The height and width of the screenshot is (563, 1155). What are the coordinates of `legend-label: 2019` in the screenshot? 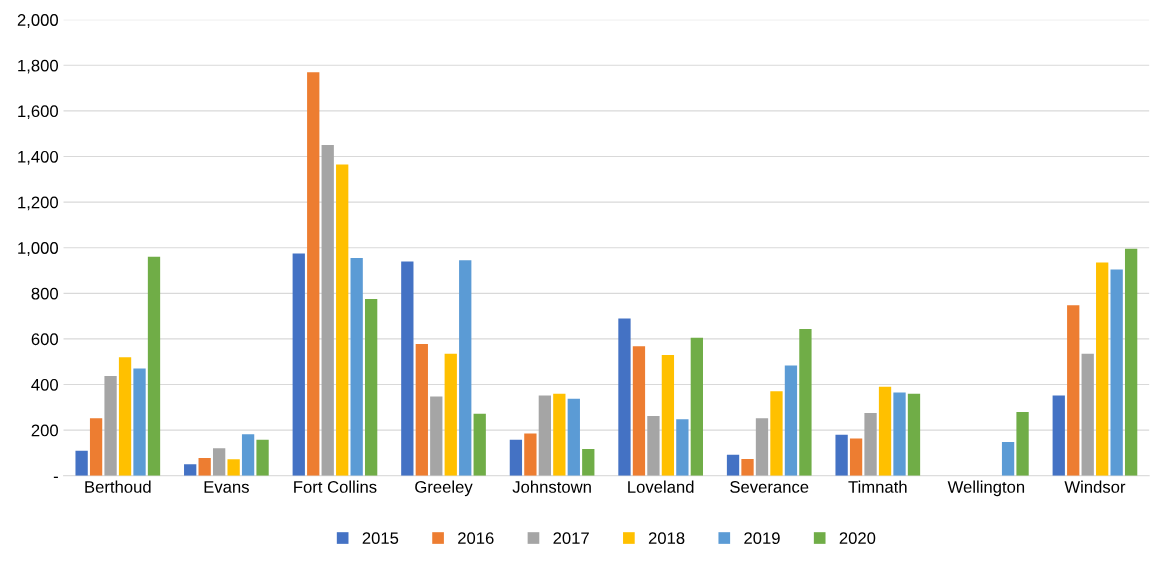 It's located at (762, 538).